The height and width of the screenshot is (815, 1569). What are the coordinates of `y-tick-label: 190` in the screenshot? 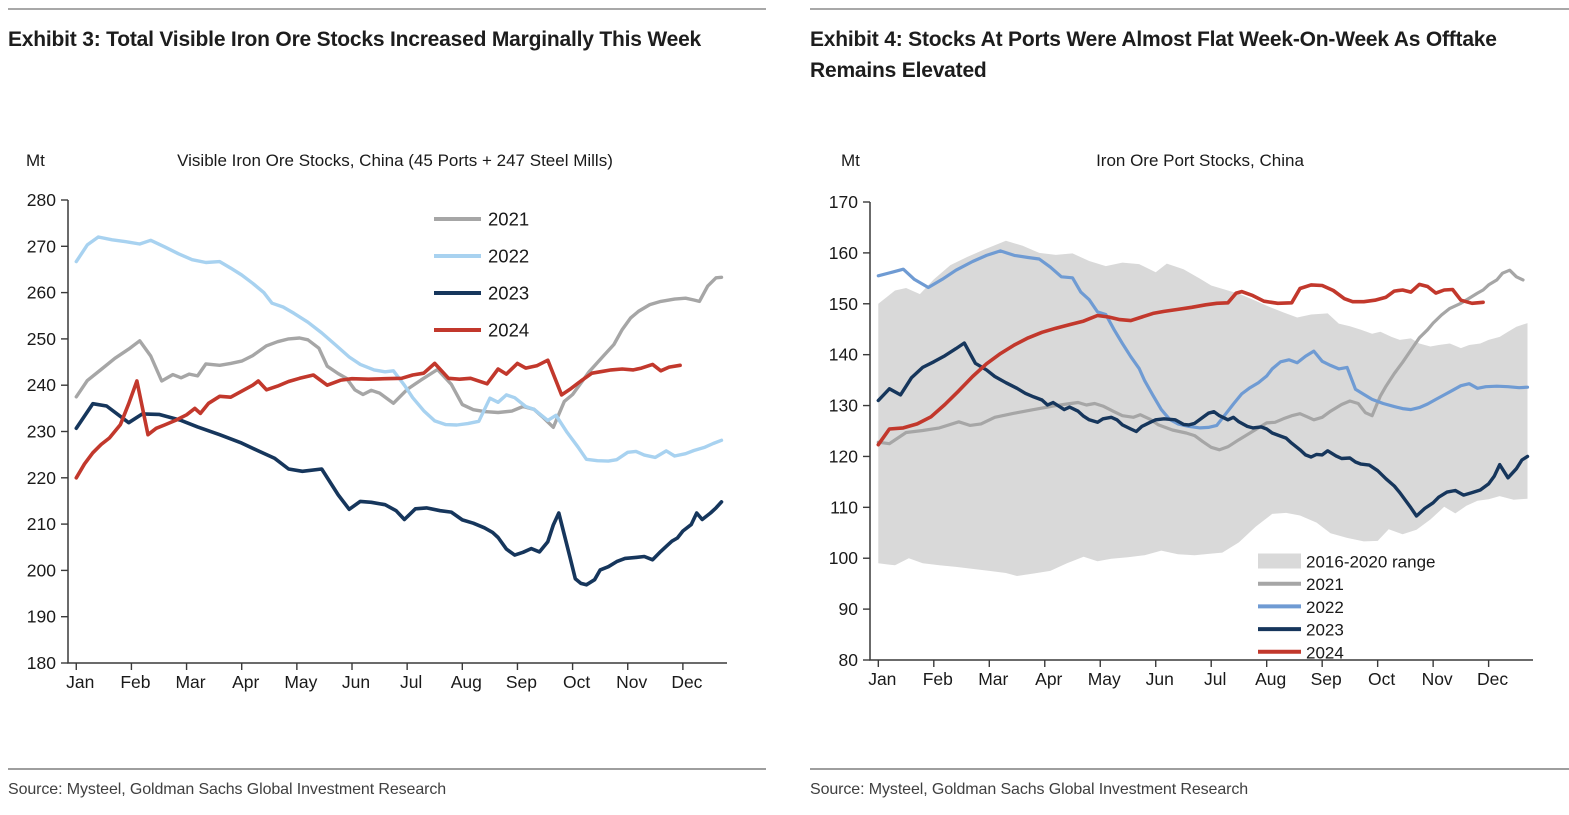 It's located at (41, 617).